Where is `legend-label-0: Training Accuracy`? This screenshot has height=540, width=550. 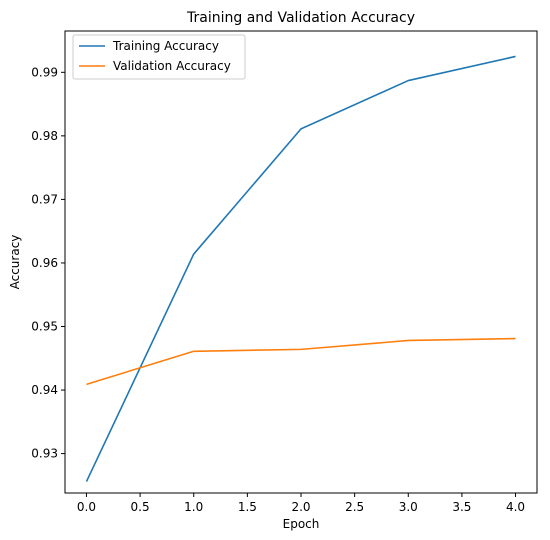 legend-label-0: Training Accuracy is located at coordinates (165, 46).